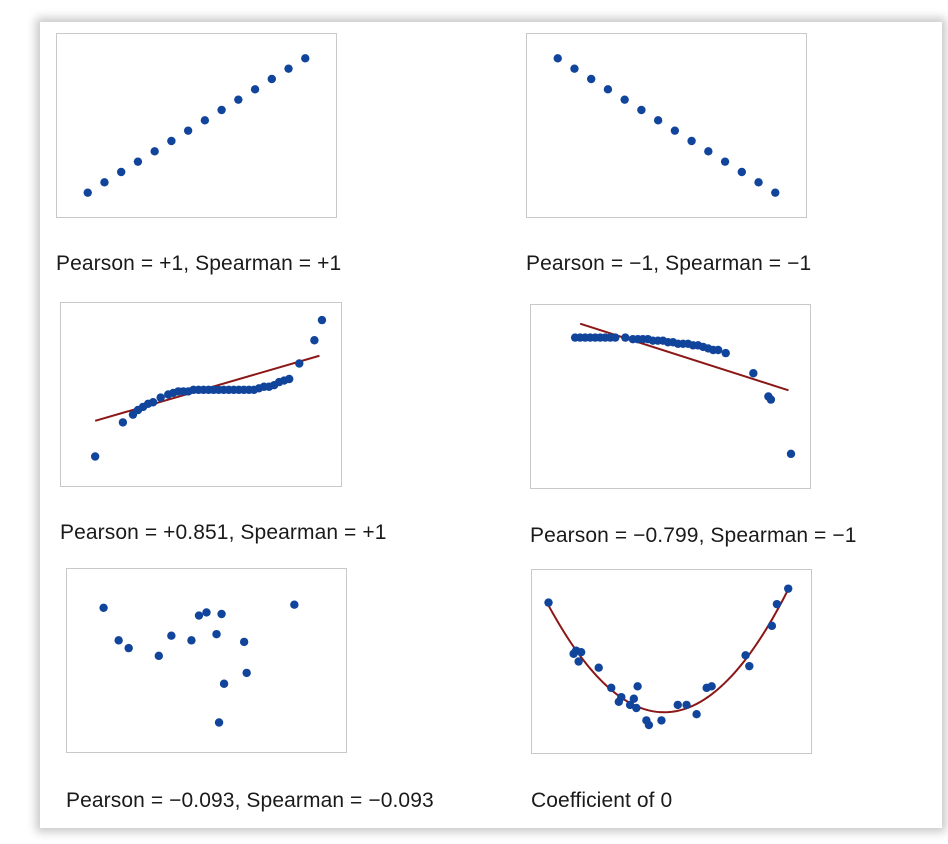  What do you see at coordinates (693, 535) in the screenshot?
I see `chart-caption-4: Pearson = −0.799, Spearman = −1` at bounding box center [693, 535].